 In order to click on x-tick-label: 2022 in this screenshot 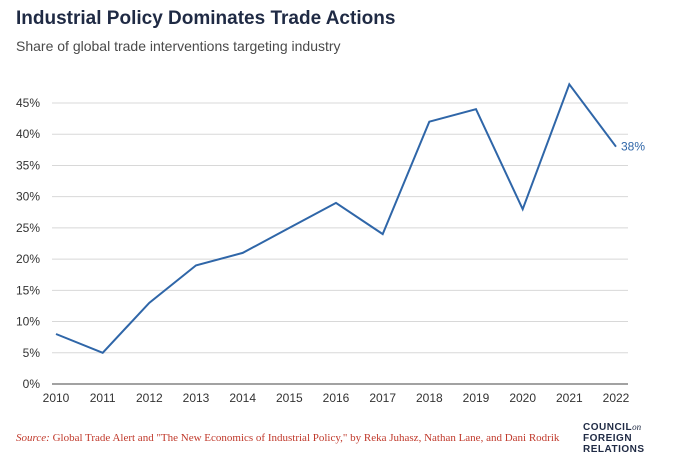, I will do `click(616, 398)`.